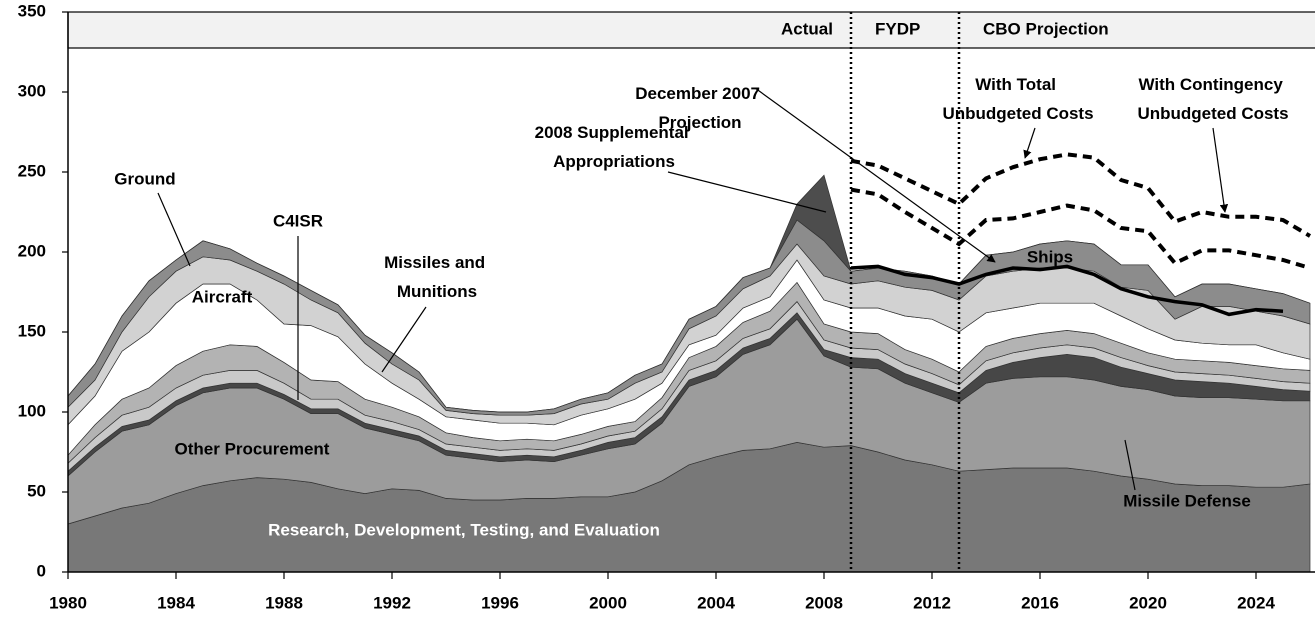  What do you see at coordinates (807, 28) in the screenshot?
I see `period-label: Actual` at bounding box center [807, 28].